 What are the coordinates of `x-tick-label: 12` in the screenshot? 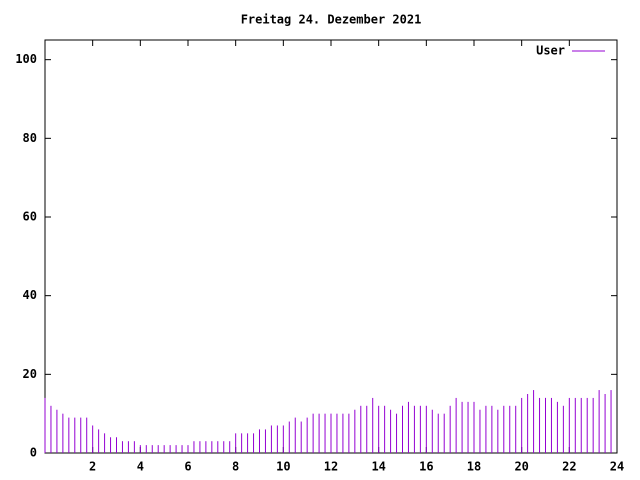 It's located at (331, 467).